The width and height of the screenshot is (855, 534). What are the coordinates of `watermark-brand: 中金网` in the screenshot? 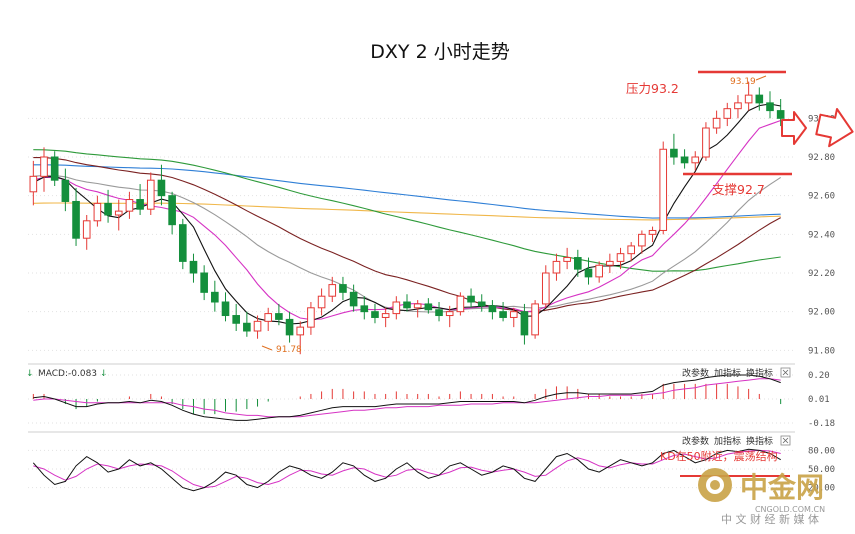 It's located at (782, 487).